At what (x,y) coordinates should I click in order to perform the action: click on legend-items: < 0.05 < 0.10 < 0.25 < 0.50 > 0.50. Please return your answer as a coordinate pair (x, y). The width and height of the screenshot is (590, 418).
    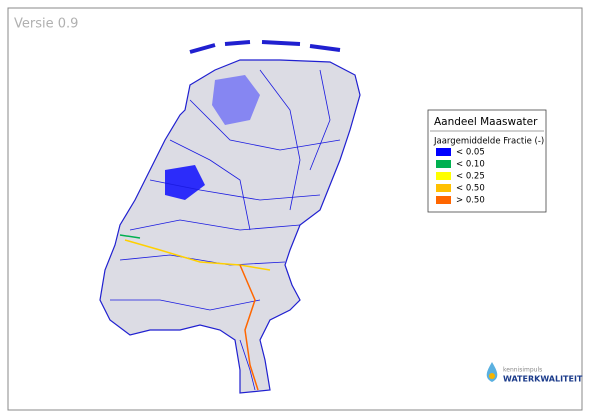
    Looking at the image, I should click on (460, 177).